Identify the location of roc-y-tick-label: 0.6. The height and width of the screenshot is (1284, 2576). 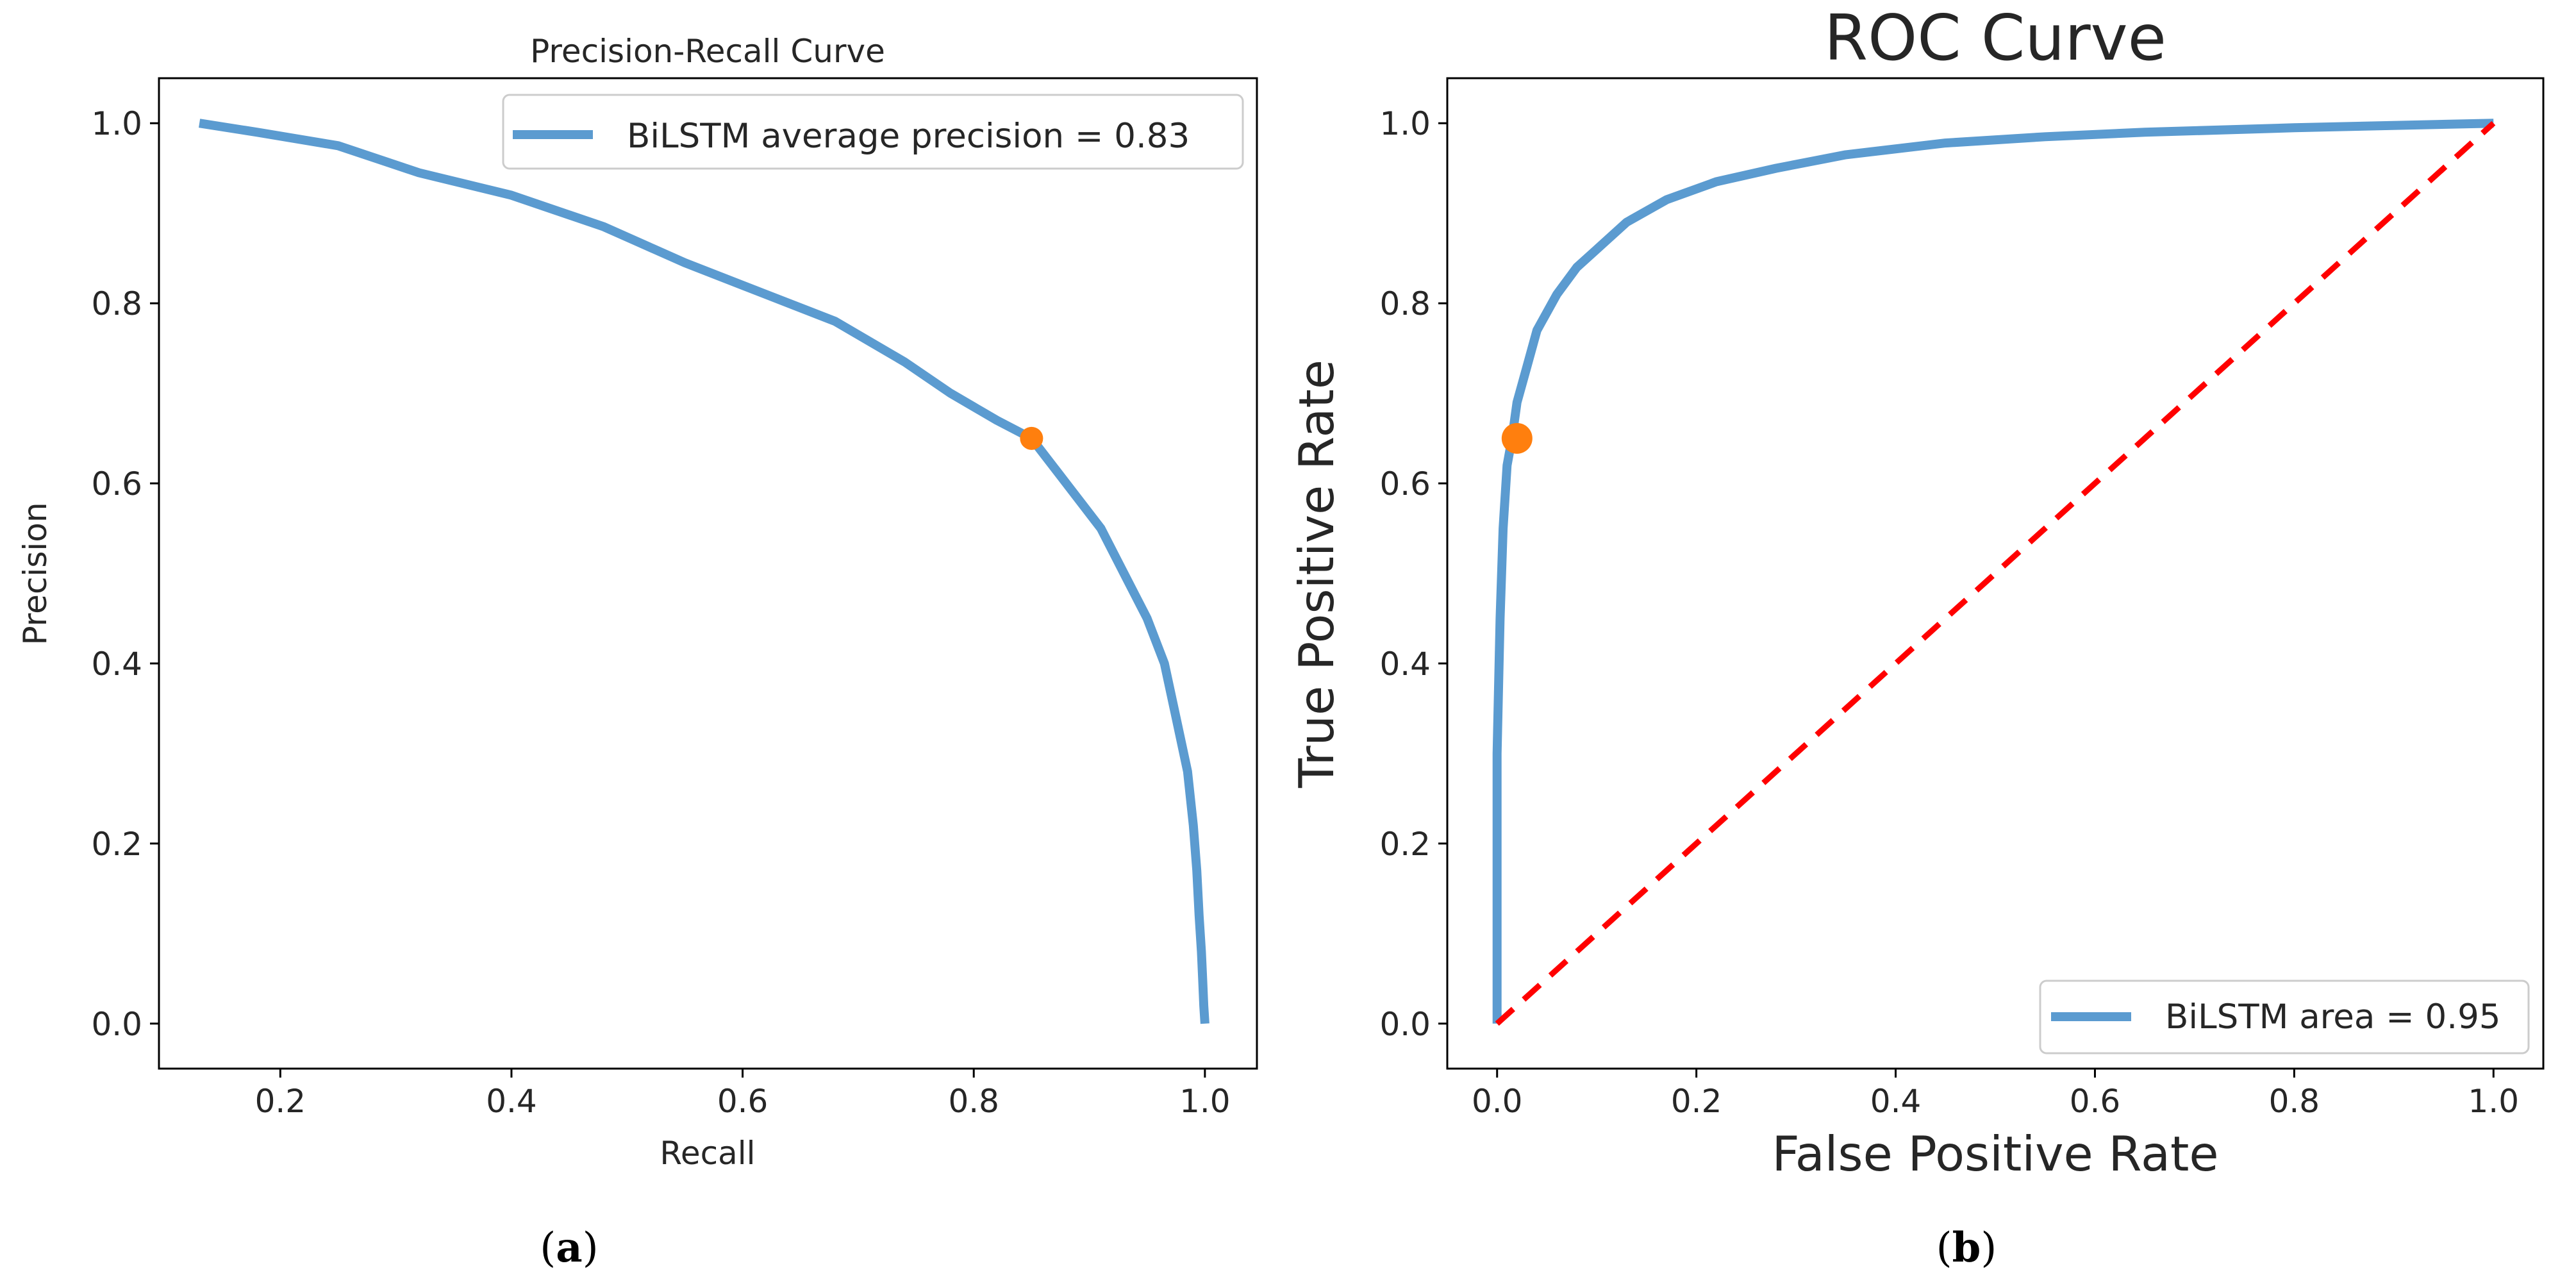
(1405, 484).